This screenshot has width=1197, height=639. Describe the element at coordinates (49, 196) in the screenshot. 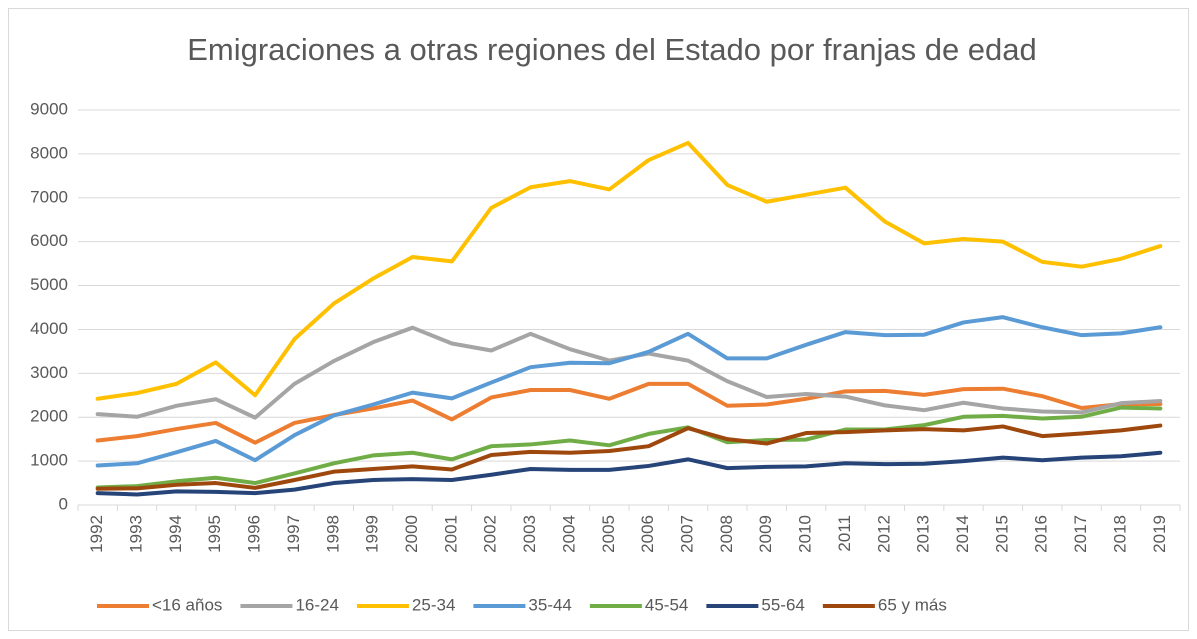

I see `y-tick-label: 7000` at that location.